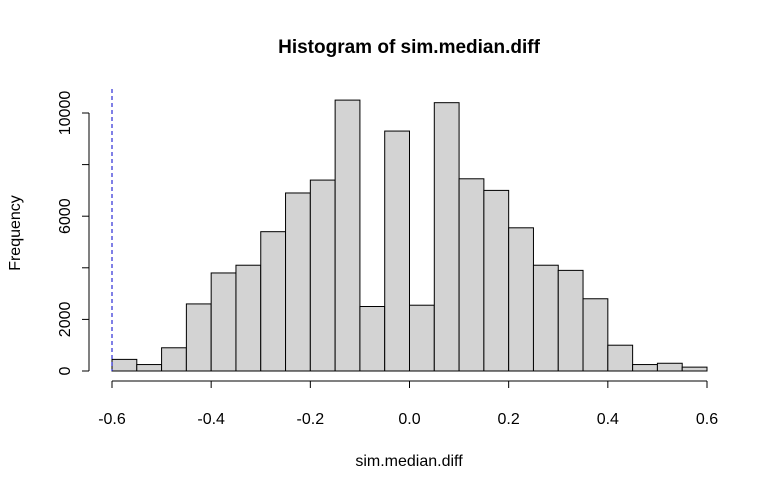 The width and height of the screenshot is (777, 493). What do you see at coordinates (409, 419) in the screenshot?
I see `x-tick-label: 0.0` at bounding box center [409, 419].